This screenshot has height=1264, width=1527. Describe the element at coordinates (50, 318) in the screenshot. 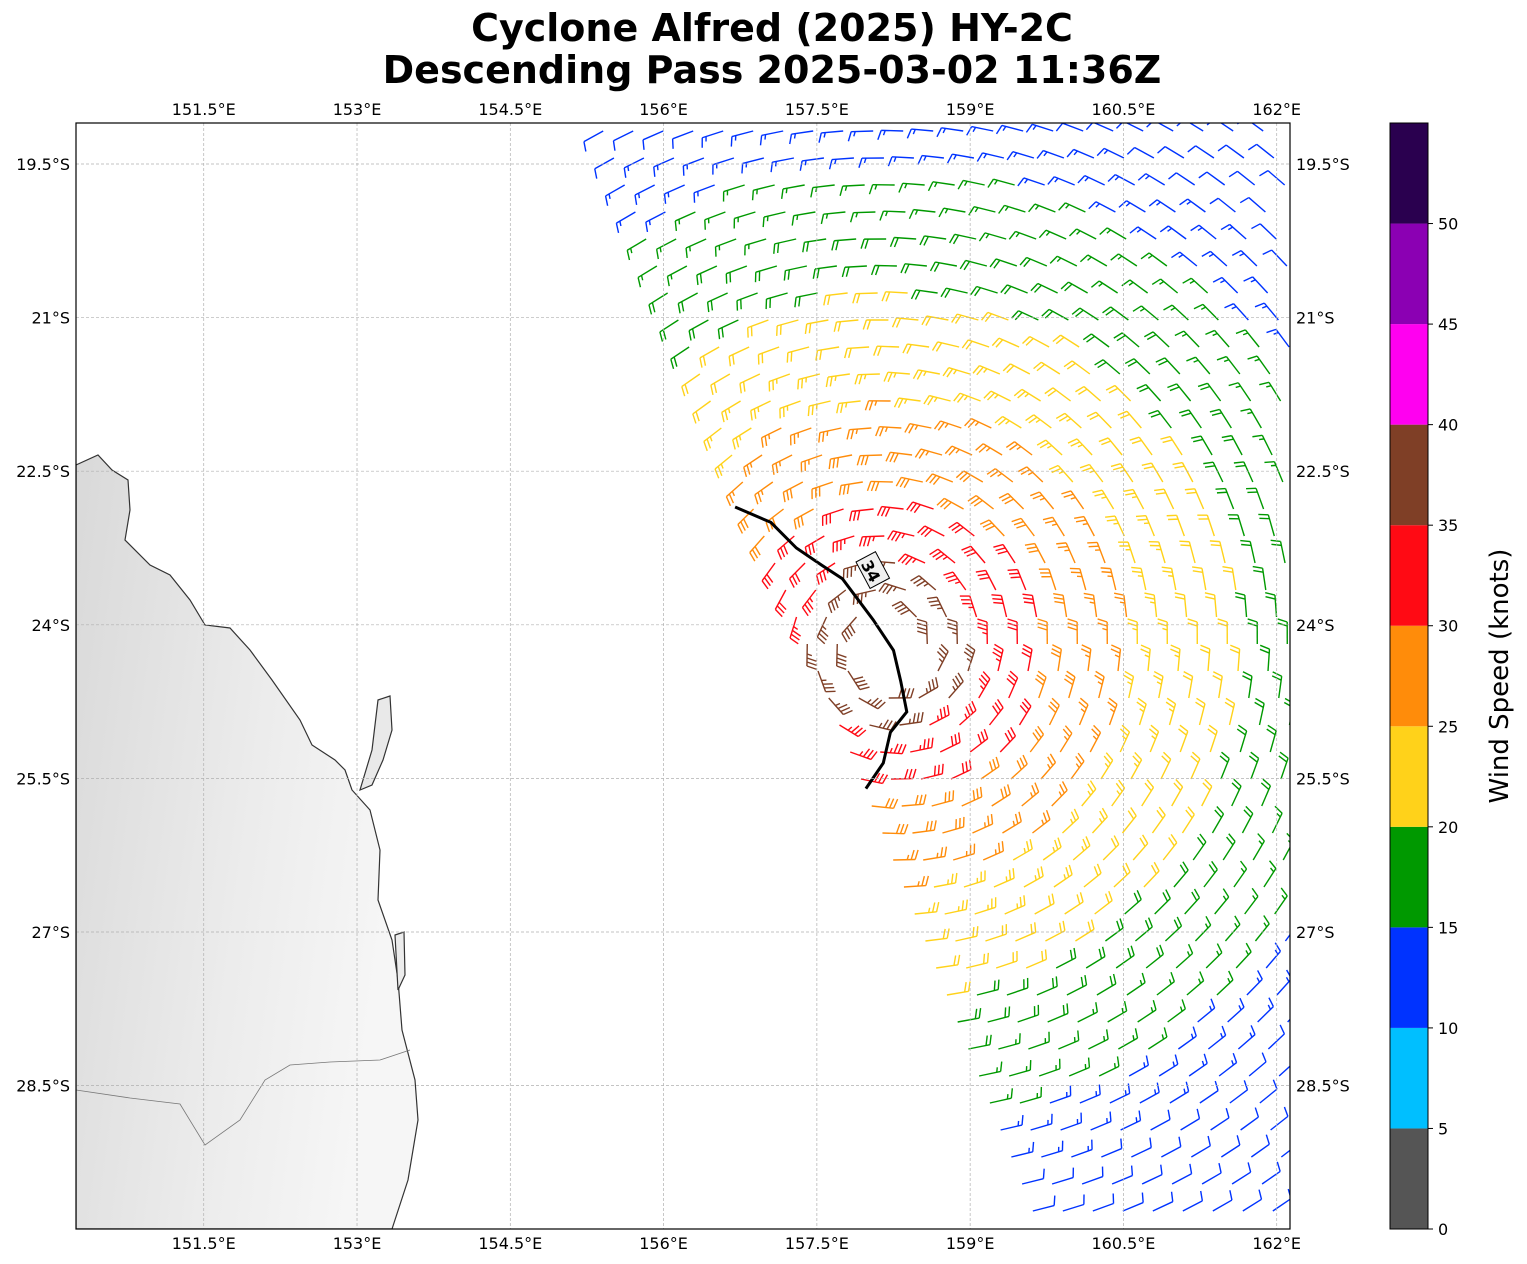

I see `lat-tick-label-left: 21°S` at that location.